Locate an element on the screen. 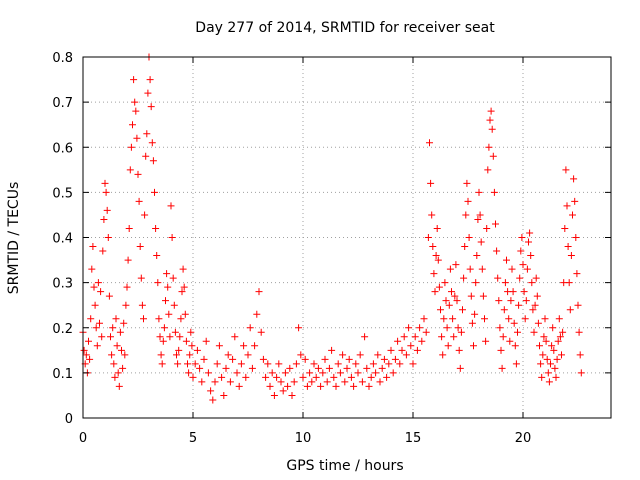  y-tick-label: 0.3 is located at coordinates (62, 284).